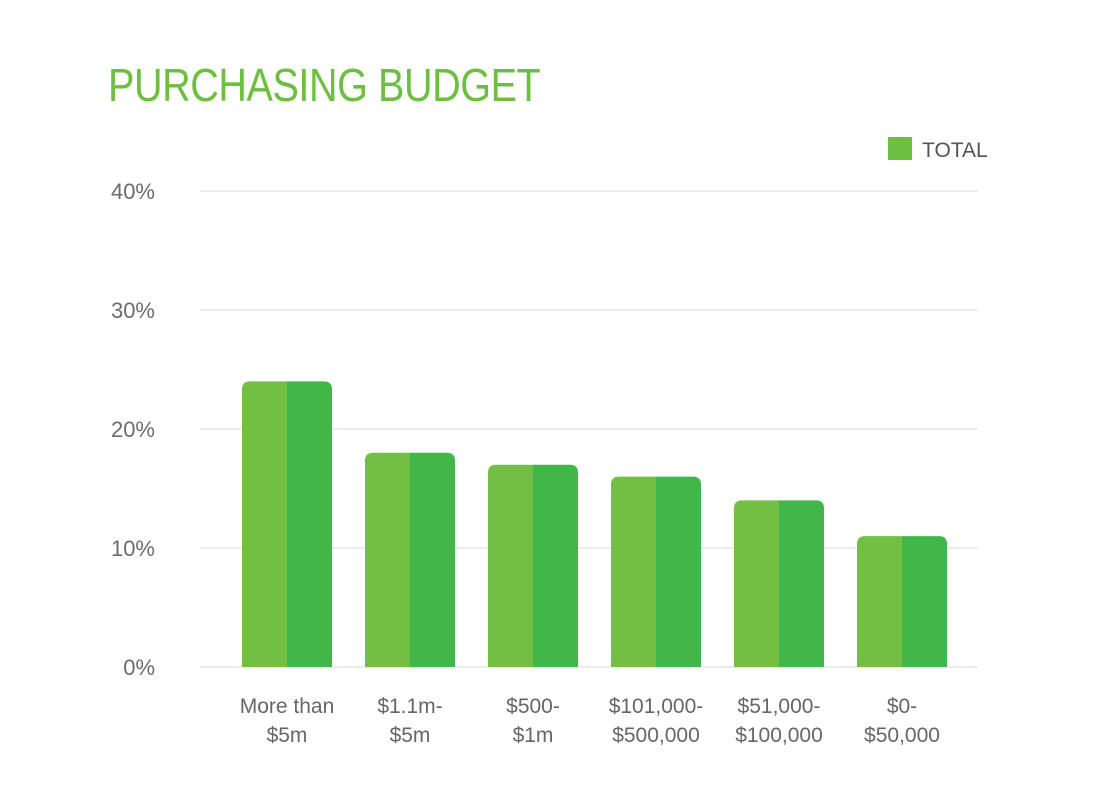 The height and width of the screenshot is (800, 1100). I want to click on y-tick-label: 40%, so click(133, 191).